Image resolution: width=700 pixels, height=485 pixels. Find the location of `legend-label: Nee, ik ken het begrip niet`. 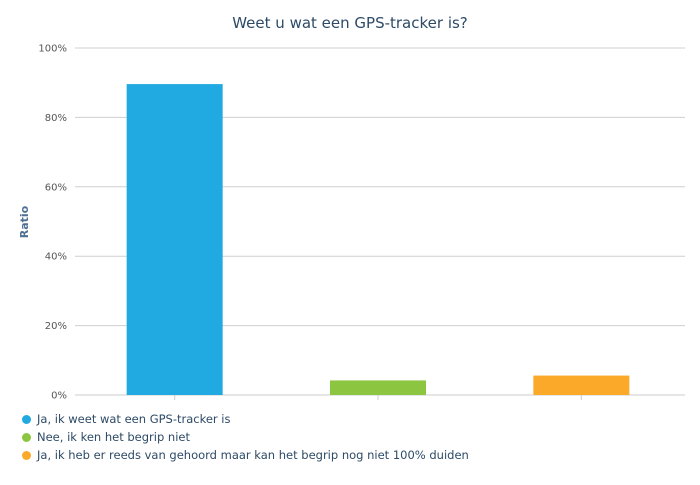

legend-label: Nee, ik ken het begrip niet is located at coordinates (113, 437).